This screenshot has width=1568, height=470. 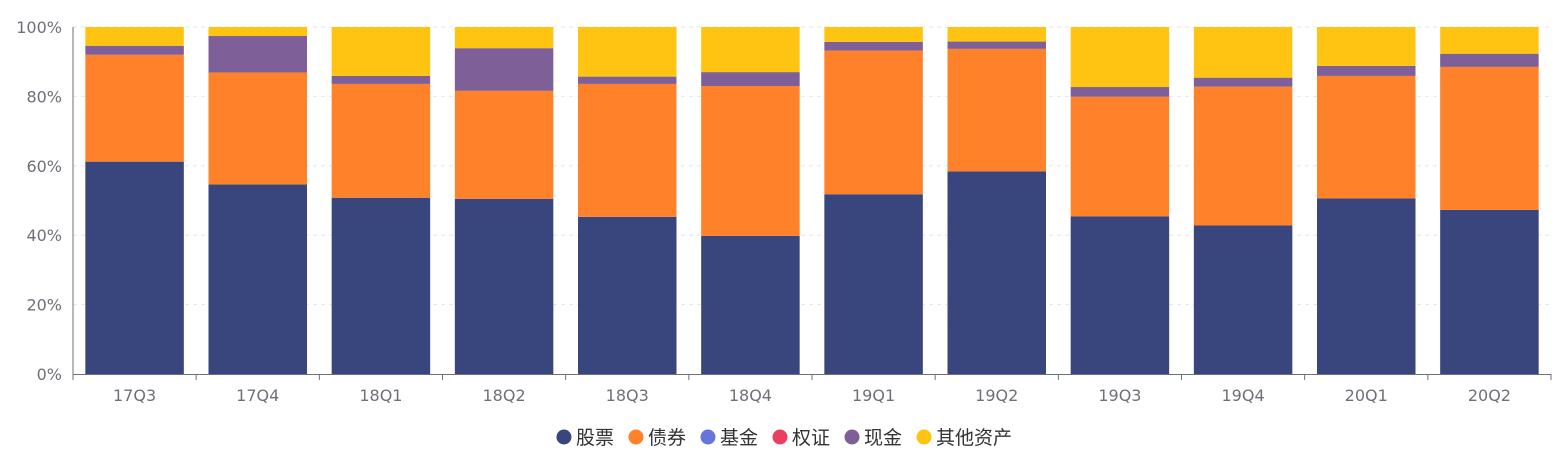 I want to click on x-tick-label: 20Q2, so click(x=1489, y=395).